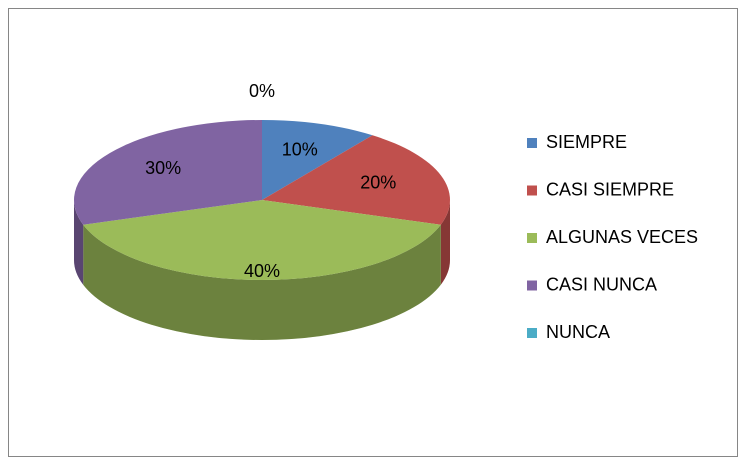 Image resolution: width=739 pixels, height=463 pixels. Describe the element at coordinates (378, 183) in the screenshot. I see `data-label: 20%` at that location.